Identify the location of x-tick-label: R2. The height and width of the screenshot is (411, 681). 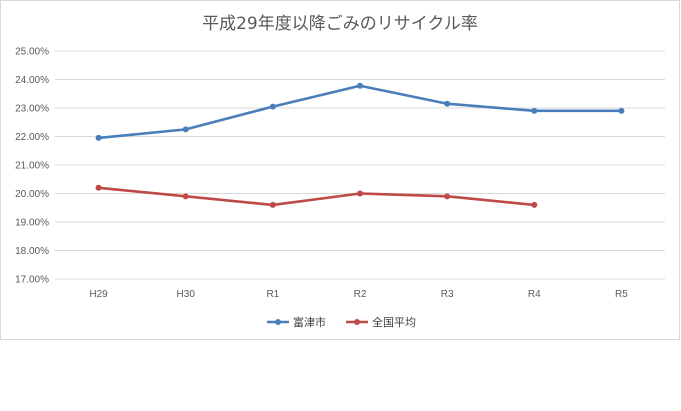
(360, 294).